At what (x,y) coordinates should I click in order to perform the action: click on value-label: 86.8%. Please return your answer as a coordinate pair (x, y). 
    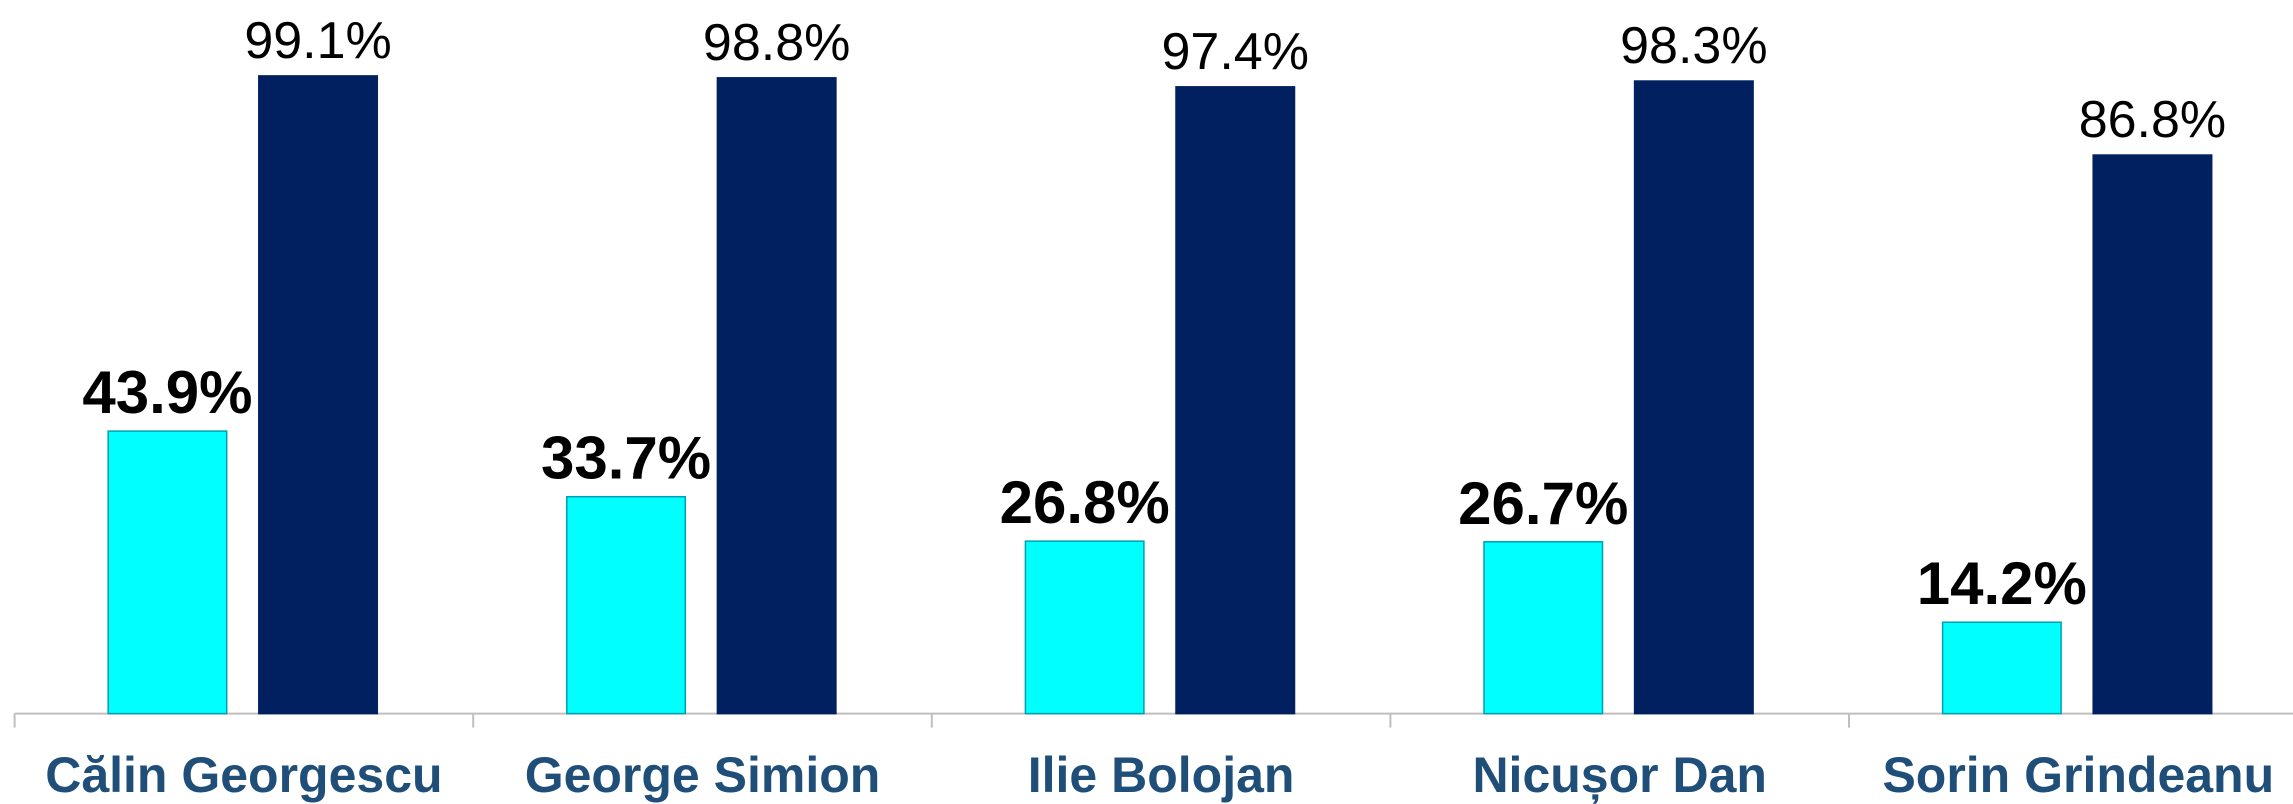
    Looking at the image, I should click on (2152, 120).